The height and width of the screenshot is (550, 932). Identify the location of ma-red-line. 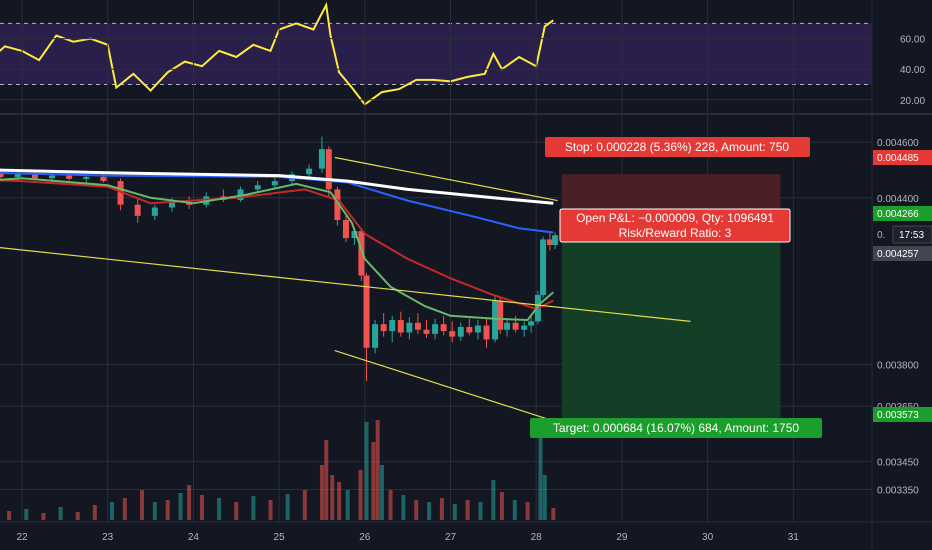
(277, 244).